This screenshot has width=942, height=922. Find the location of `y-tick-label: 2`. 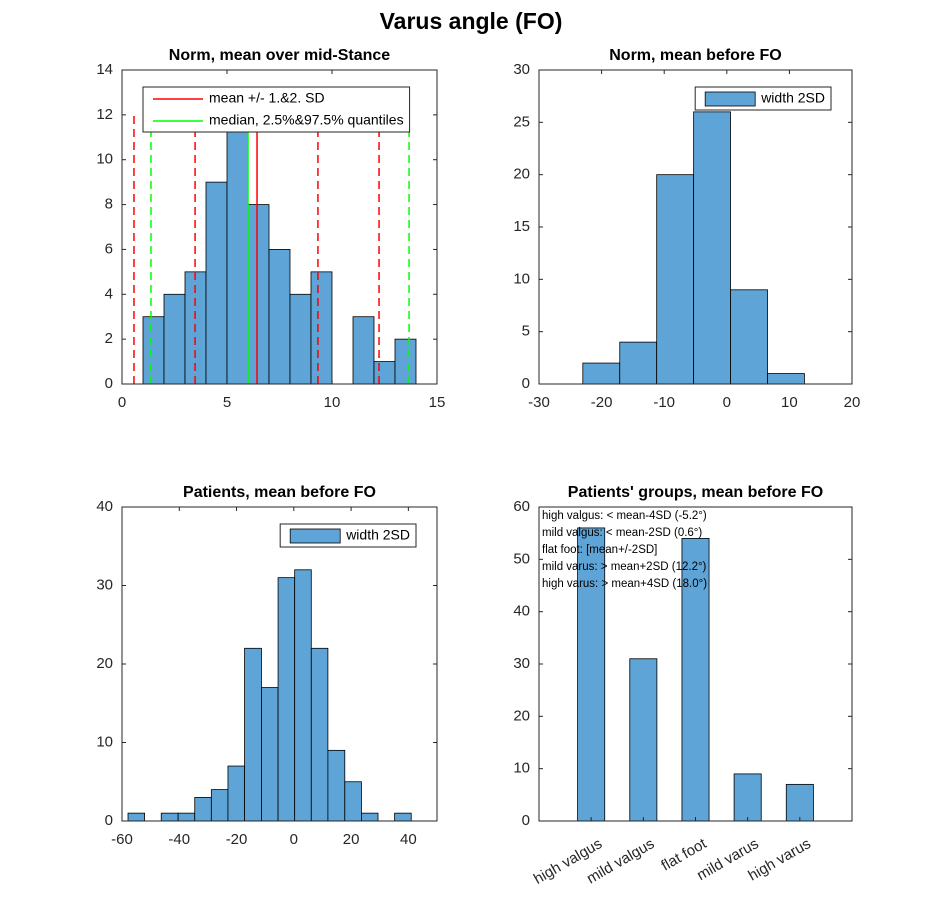

y-tick-label: 2 is located at coordinates (109, 338).